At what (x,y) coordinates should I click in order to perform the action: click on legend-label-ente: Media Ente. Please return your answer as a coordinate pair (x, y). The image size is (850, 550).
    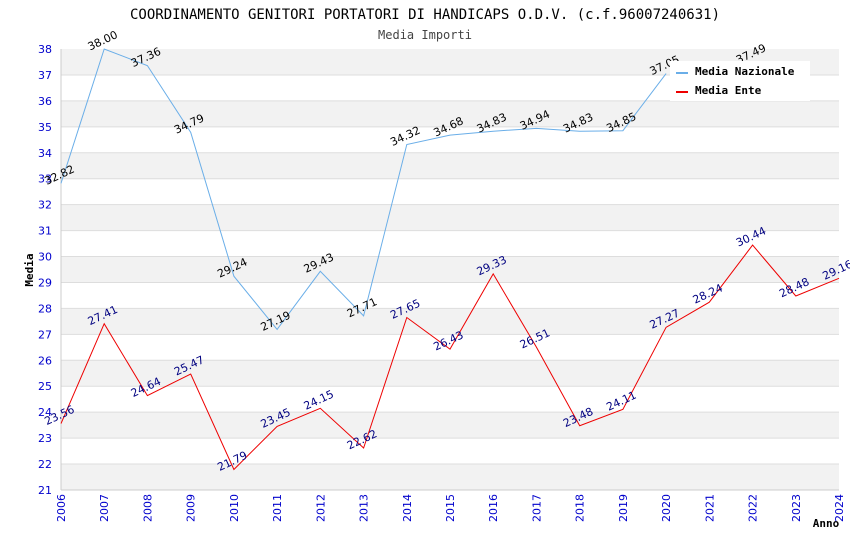
    Looking at the image, I should click on (728, 90).